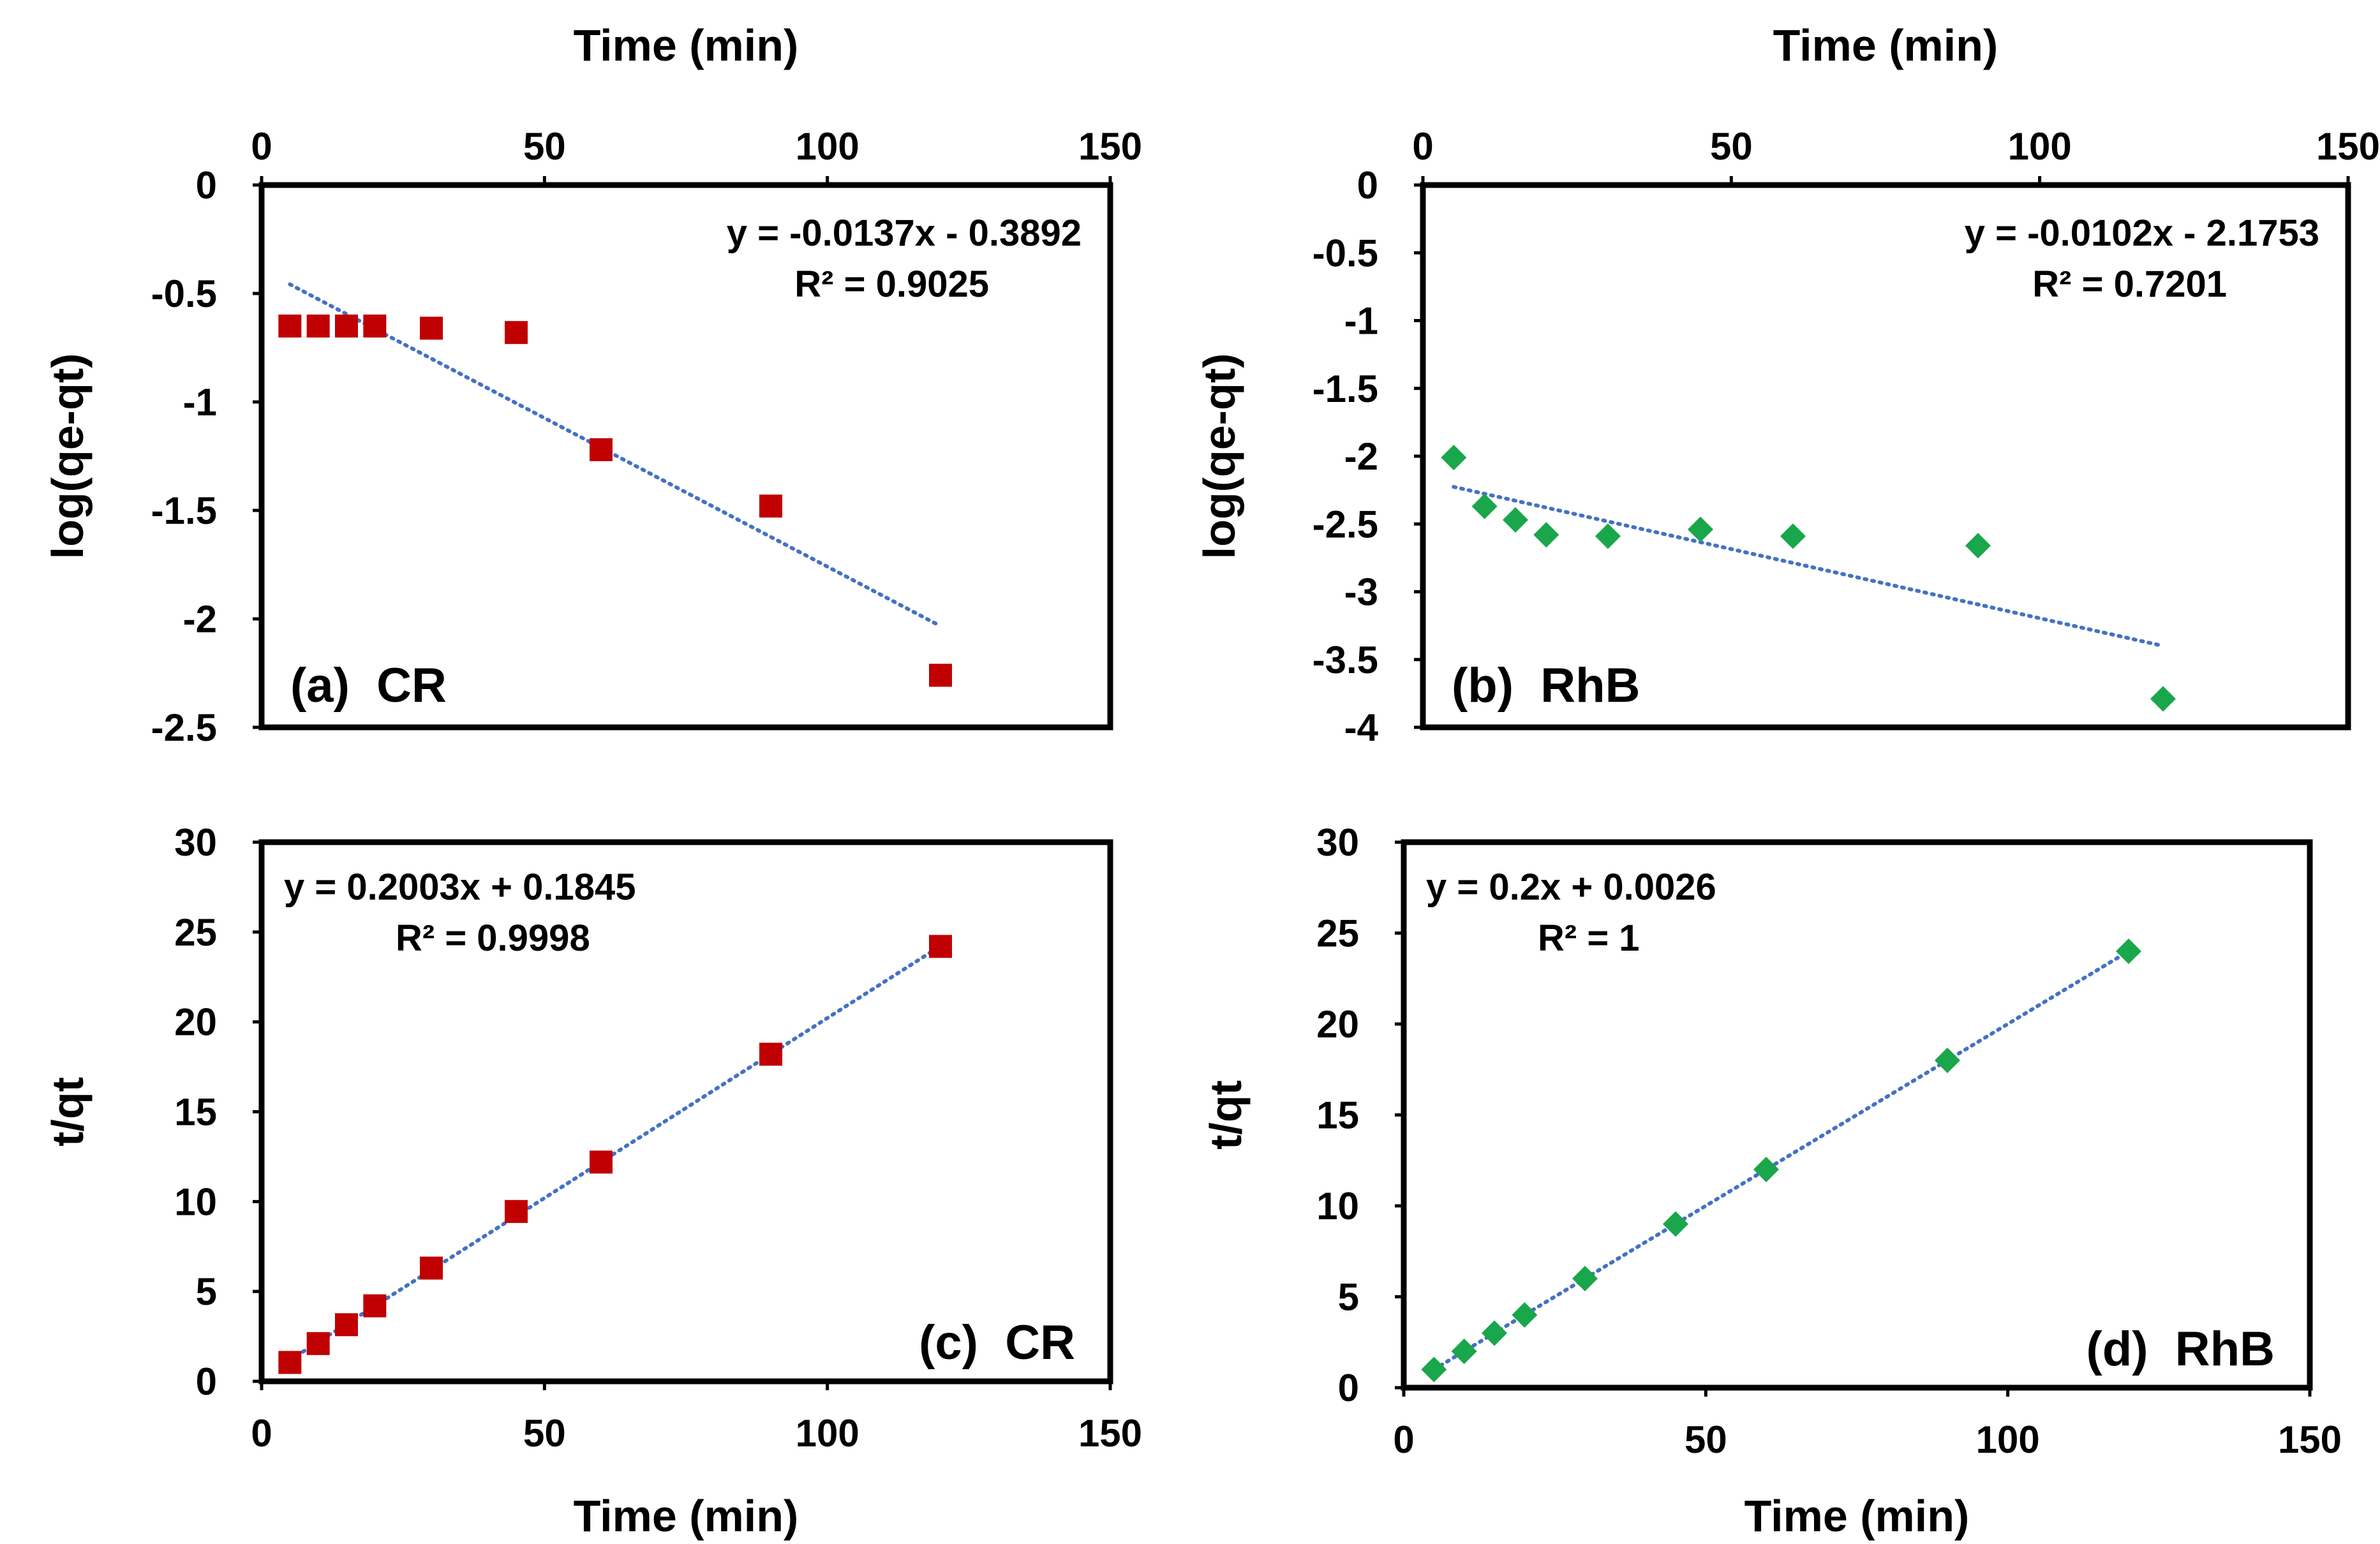  I want to click on trendline-equation: y = 0.2003x + 0.1845, so click(460, 887).